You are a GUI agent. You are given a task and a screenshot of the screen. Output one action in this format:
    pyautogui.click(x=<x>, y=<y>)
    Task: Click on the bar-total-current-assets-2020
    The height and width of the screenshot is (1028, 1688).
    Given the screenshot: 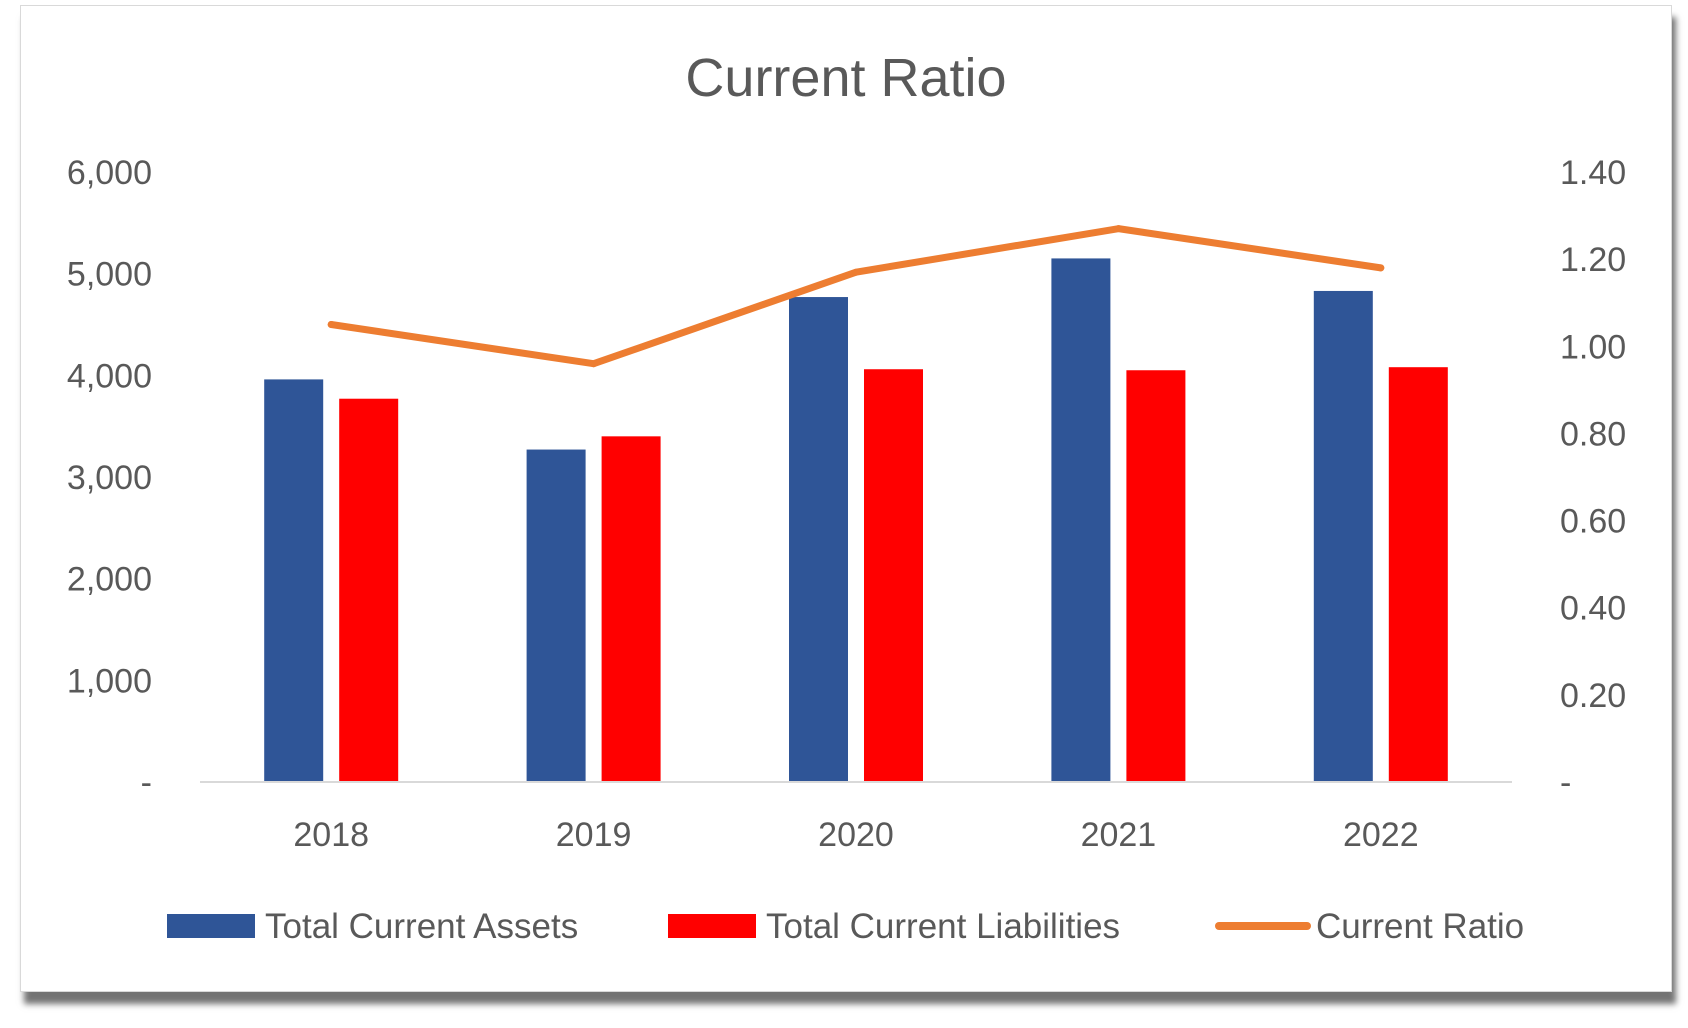 What is the action you would take?
    pyautogui.click(x=818, y=539)
    